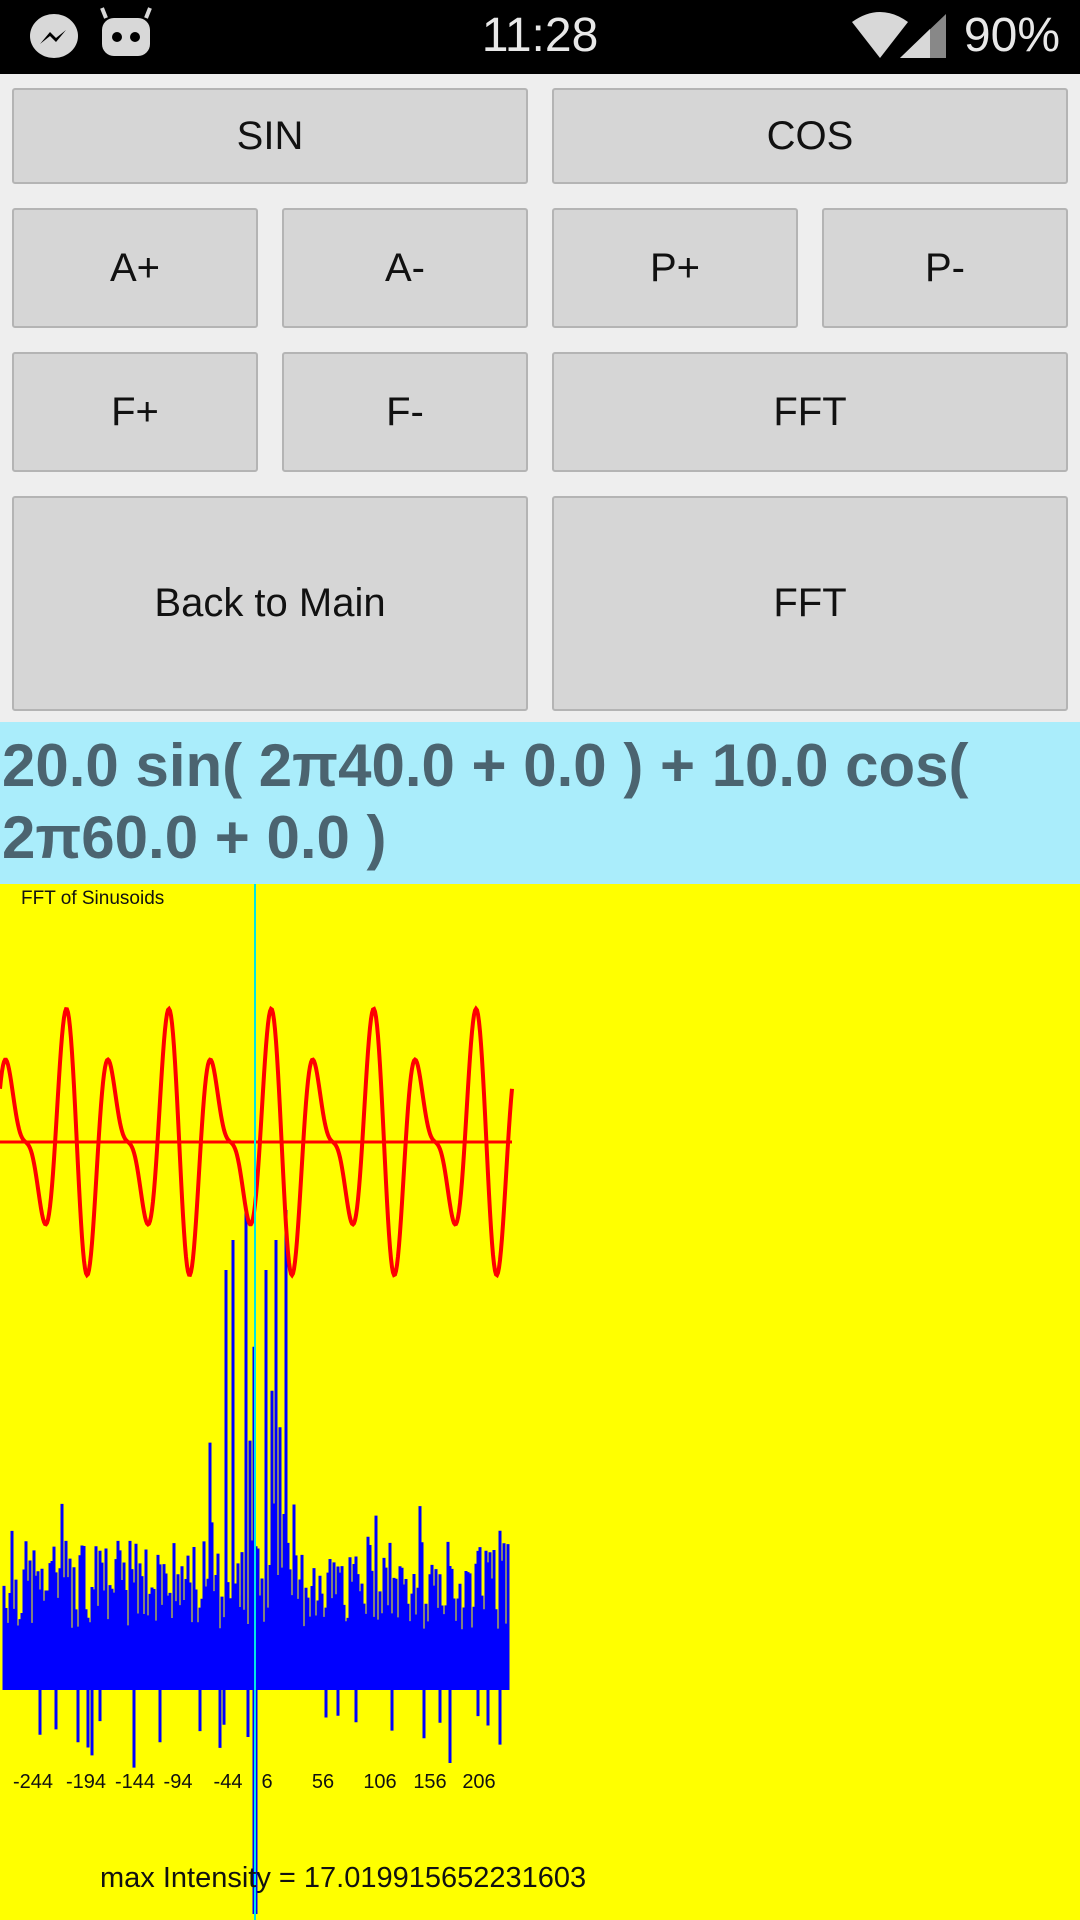  I want to click on phase-up-button: P+, so click(675, 268).